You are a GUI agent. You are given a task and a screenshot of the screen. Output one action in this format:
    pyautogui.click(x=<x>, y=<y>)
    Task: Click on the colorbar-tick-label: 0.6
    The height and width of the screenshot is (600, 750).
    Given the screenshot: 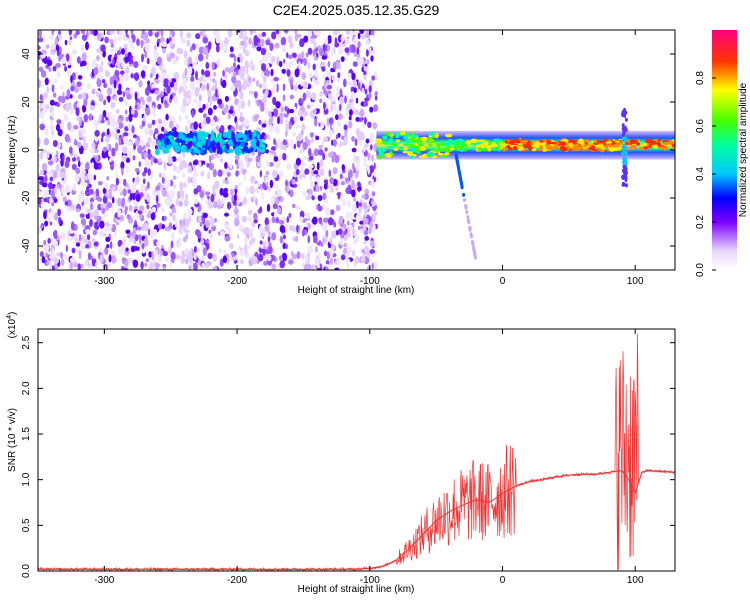 What is the action you would take?
    pyautogui.click(x=700, y=126)
    